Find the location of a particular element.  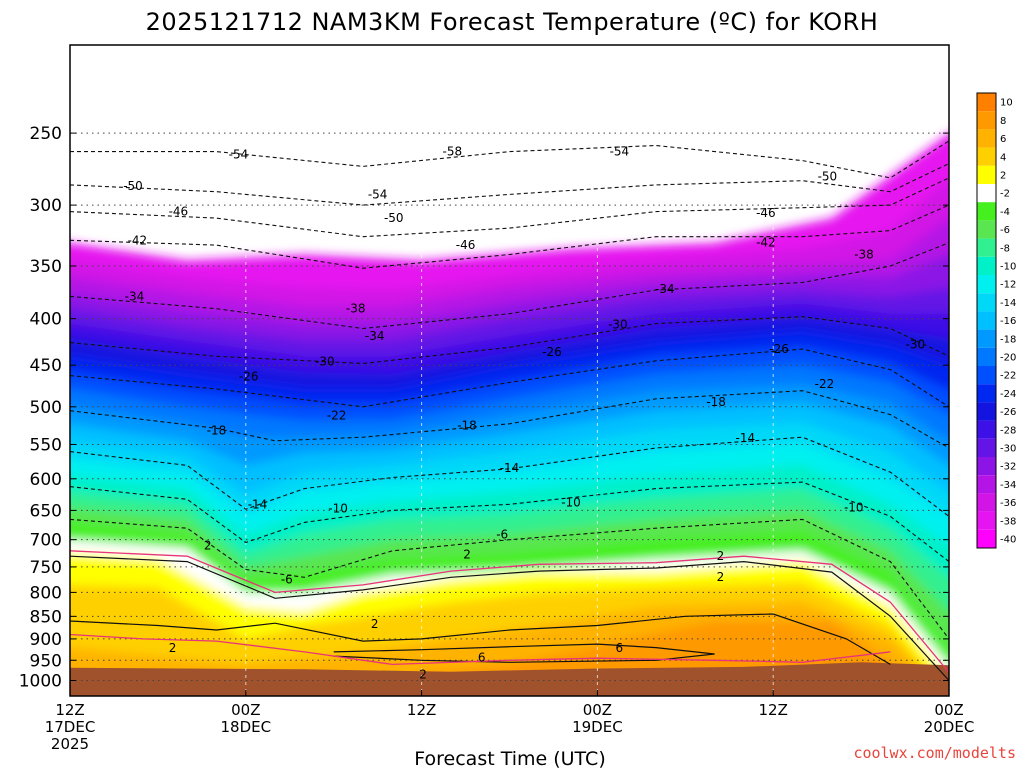

colorbar-label: -32 is located at coordinates (1008, 467).